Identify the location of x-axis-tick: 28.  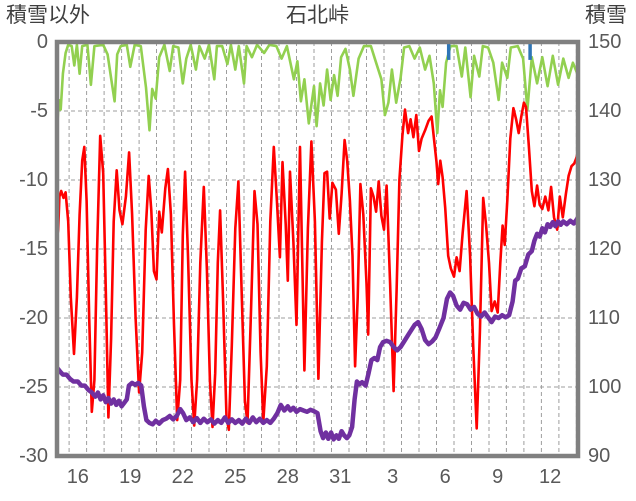
(287, 477).